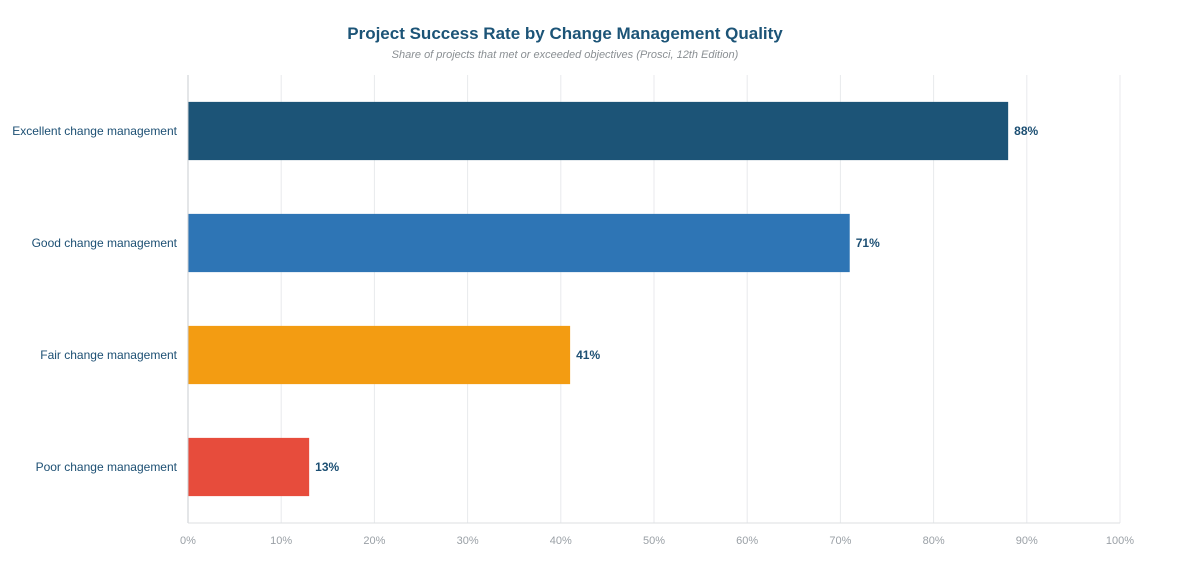 The height and width of the screenshot is (580, 1200). I want to click on x-tick-label: 90%, so click(1027, 541).